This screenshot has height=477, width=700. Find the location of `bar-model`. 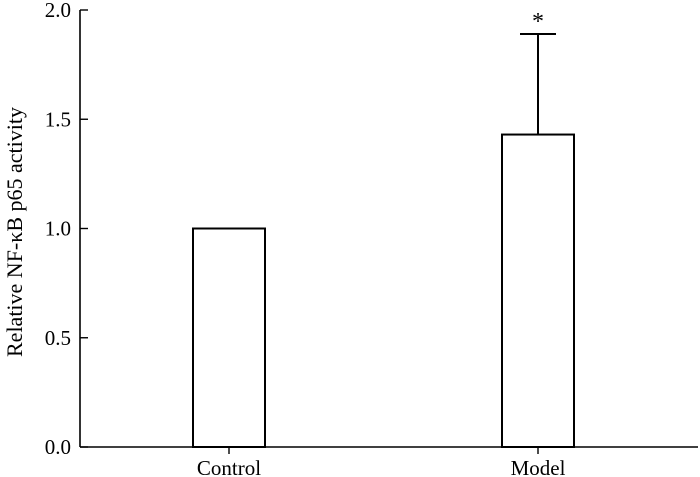

bar-model is located at coordinates (538, 290).